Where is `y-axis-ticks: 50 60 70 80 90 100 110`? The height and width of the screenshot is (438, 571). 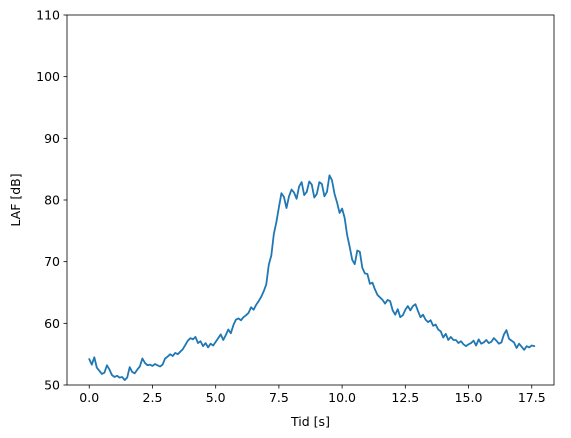 y-axis-ticks: 50 60 70 80 90 100 110 is located at coordinates (51, 200).